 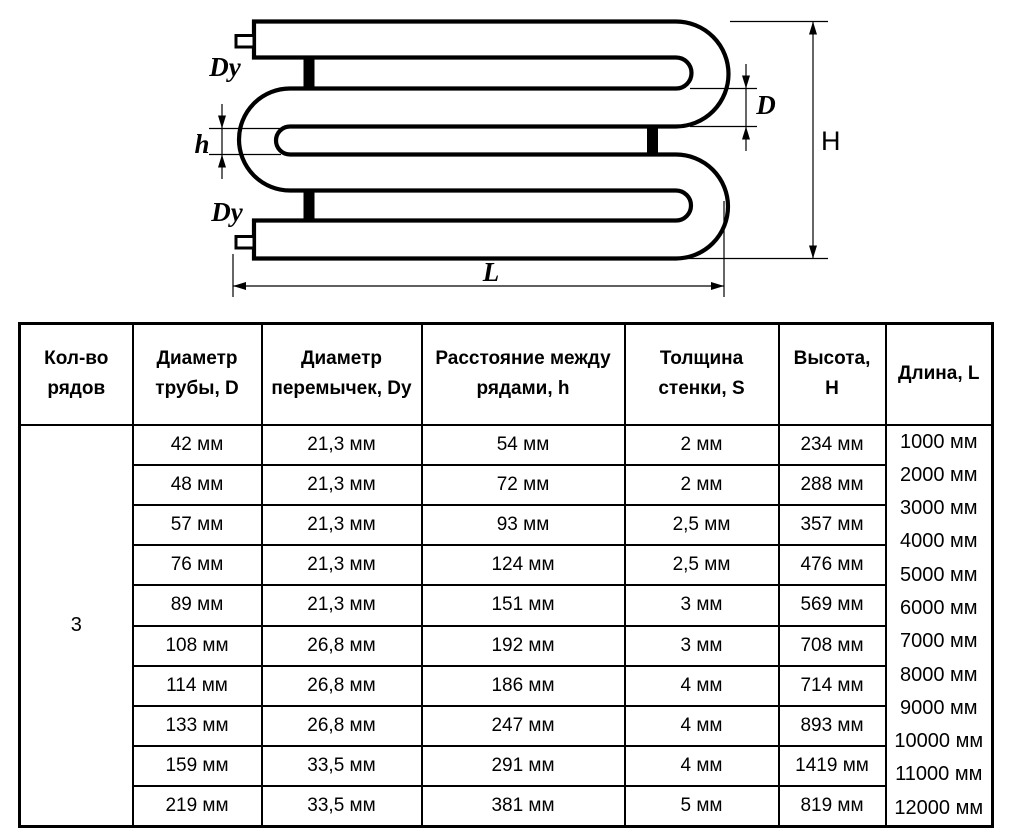 What do you see at coordinates (197, 374) in the screenshot?
I see `header-pipe-diameter: Диаметр трубы, D` at bounding box center [197, 374].